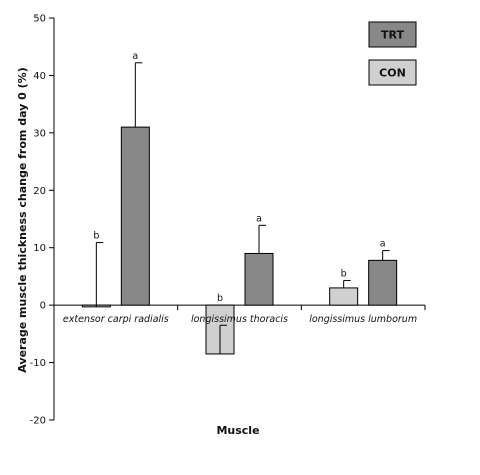  I want to click on category-label: longissimus lumborum, so click(363, 319).